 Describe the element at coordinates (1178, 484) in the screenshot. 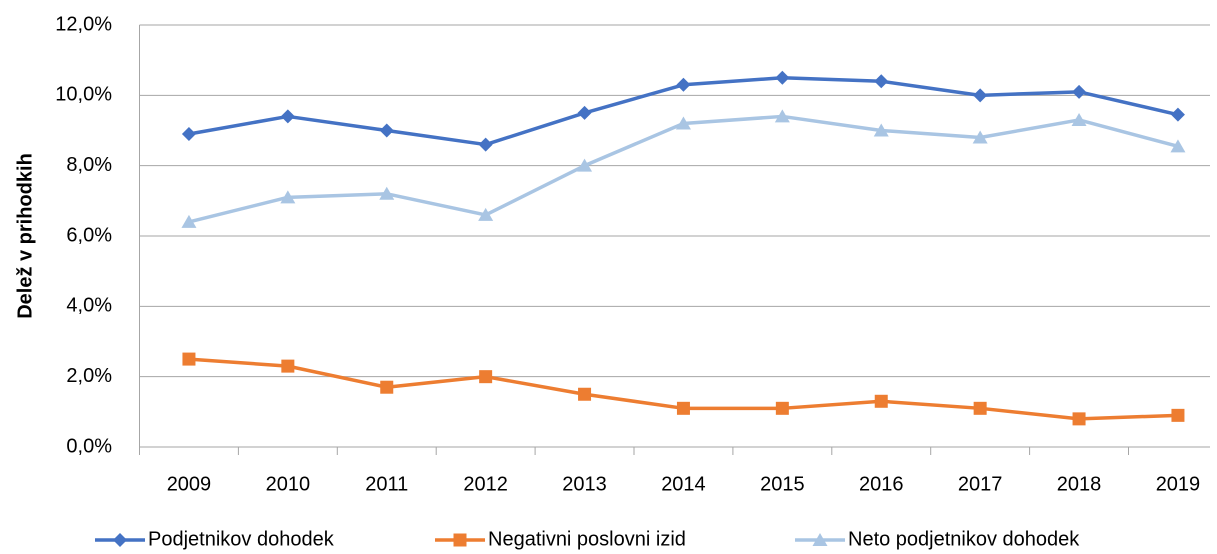

I see `x-tick-label: 2019` at that location.